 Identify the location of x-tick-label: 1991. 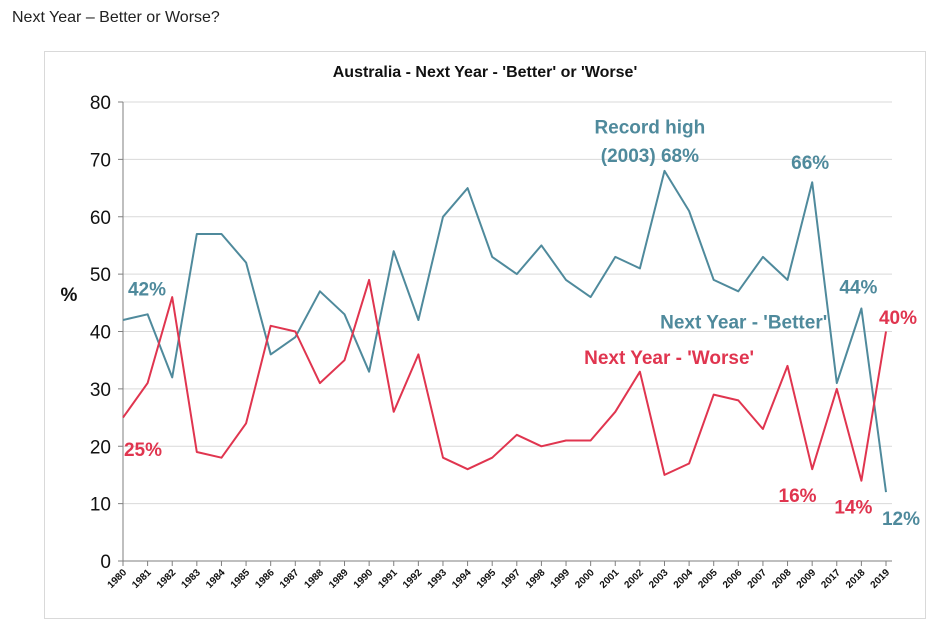
(388, 579).